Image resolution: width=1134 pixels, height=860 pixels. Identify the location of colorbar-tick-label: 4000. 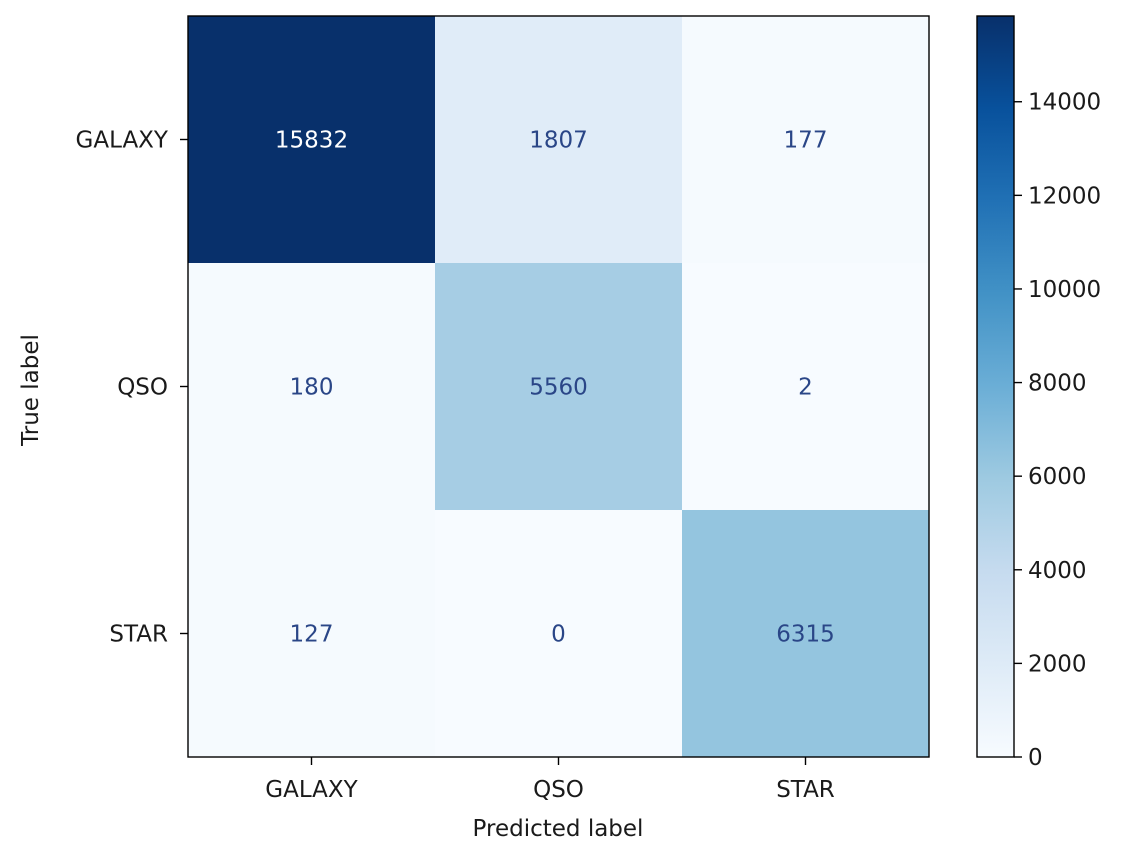
(1057, 571).